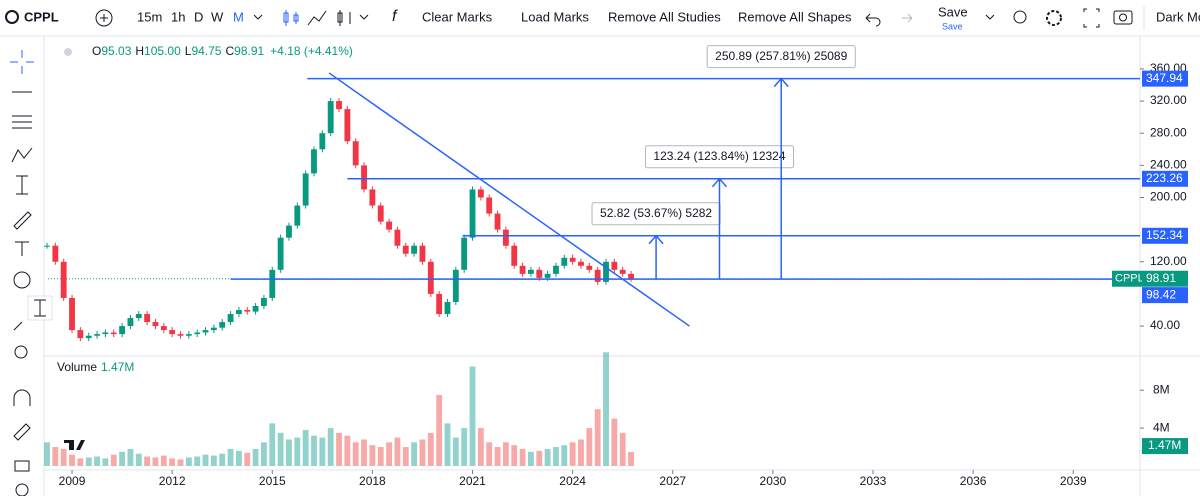  Describe the element at coordinates (1161, 427) in the screenshot. I see `y2-tick-label: 4M` at that location.